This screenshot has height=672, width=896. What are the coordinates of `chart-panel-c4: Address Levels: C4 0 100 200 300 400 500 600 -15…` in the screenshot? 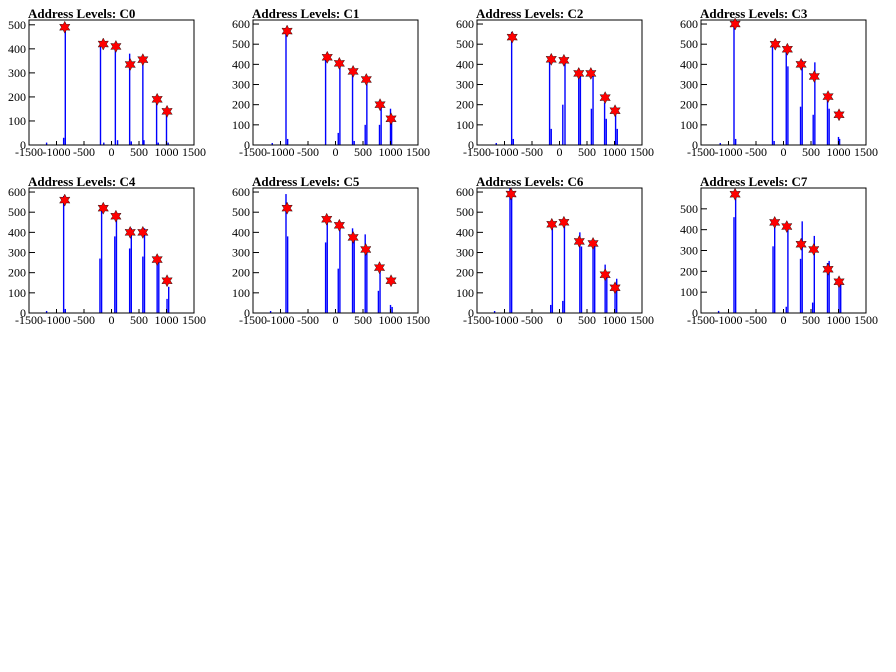 It's located at (107, 250).